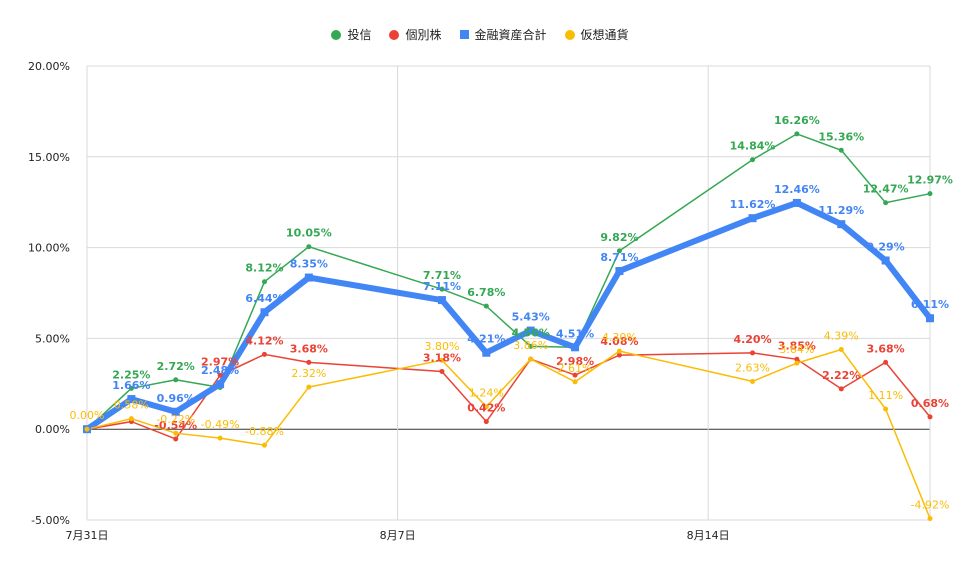 The image size is (960, 569). Describe the element at coordinates (50, 520) in the screenshot. I see `y-tick-label: -5.00%` at that location.